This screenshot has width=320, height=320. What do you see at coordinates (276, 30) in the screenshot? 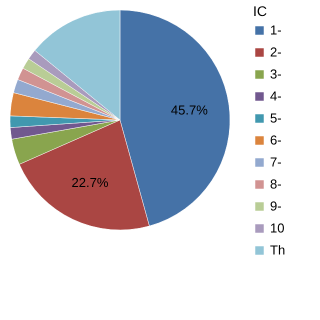
I see `legend-label: 1-` at bounding box center [276, 30].